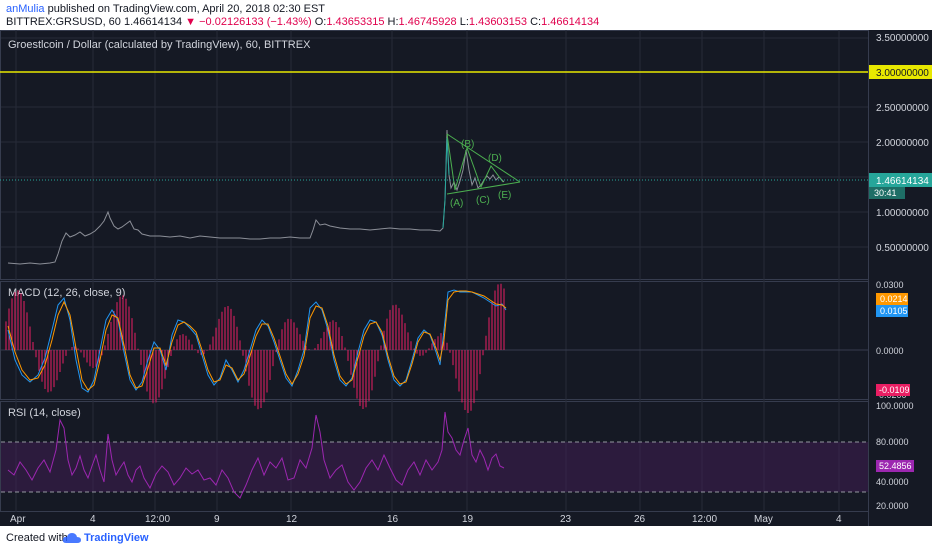 This screenshot has height=550, width=932. I want to click on price-change: ▼ −0.02126133 (−1.43%), so click(248, 22).